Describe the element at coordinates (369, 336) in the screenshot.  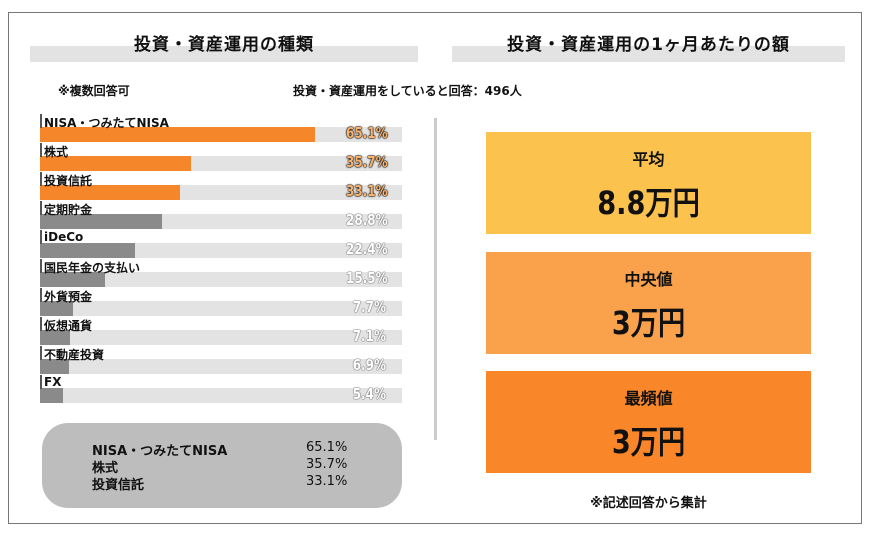
I see `bar-value-label: 7.1%` at that location.